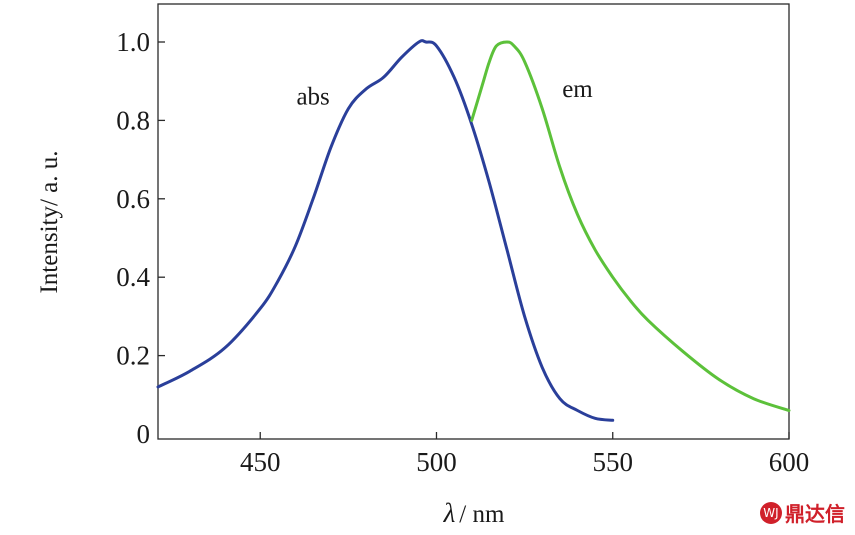 This screenshot has height=535, width=855. I want to click on x-tick-label: 600, so click(789, 462).